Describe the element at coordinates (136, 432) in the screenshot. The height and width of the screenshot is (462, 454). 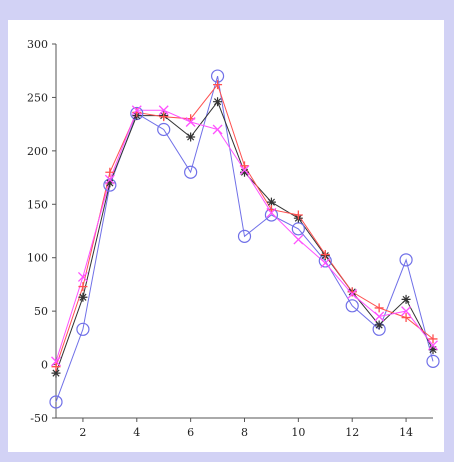
I see `x-tick-label: 4` at that location.